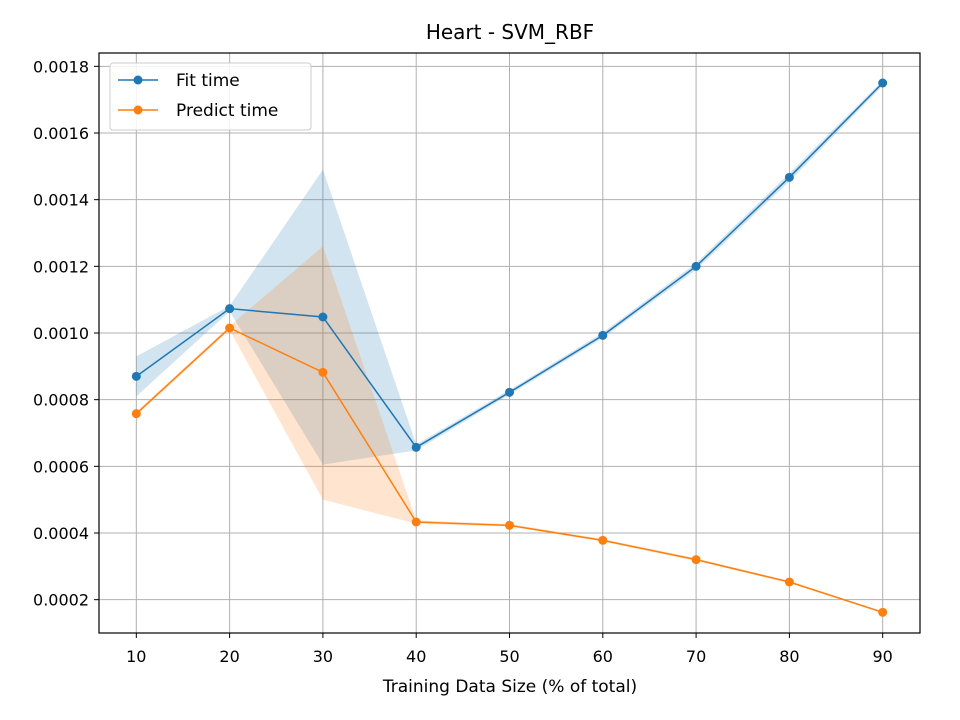  I want to click on x-tick-label: 10, so click(136, 656).